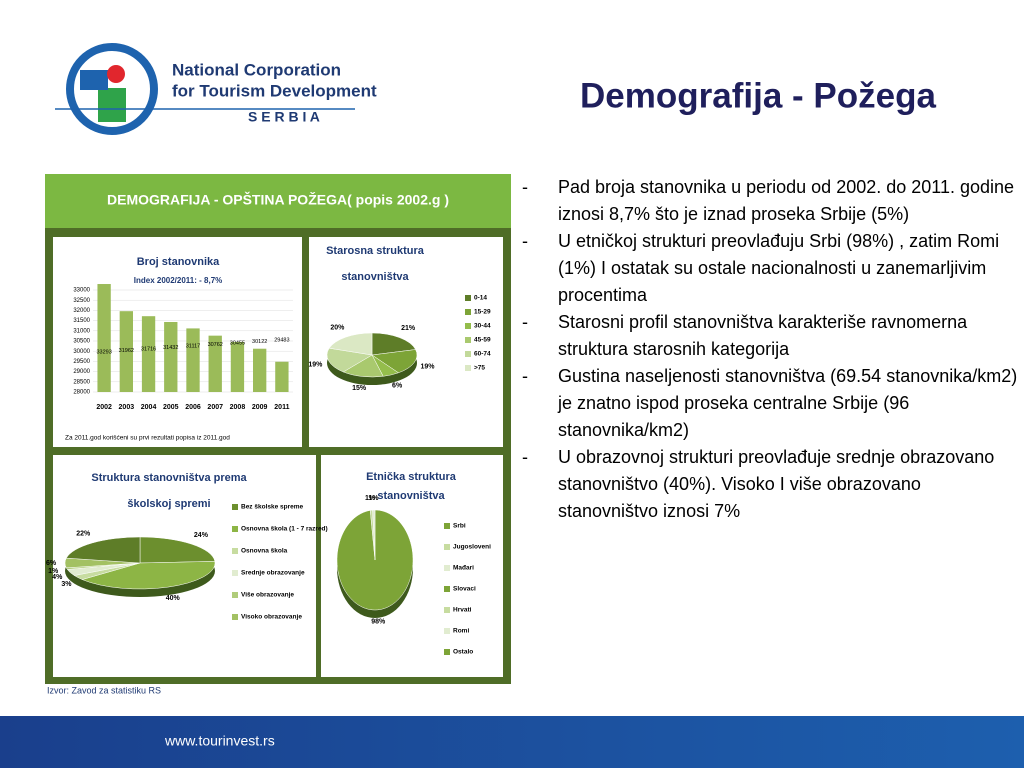 The image size is (1024, 768). What do you see at coordinates (482, 354) in the screenshot?
I see `legend-label: 60-74` at bounding box center [482, 354].